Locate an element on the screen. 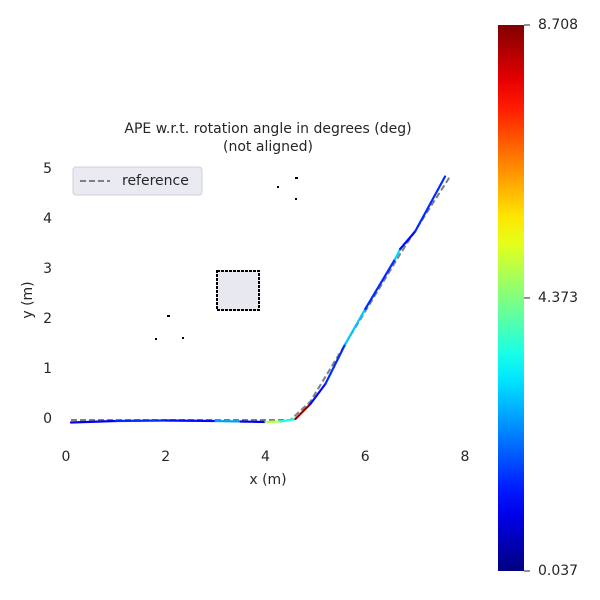 This screenshot has width=600, height=600. y-axis-label: y (m) is located at coordinates (28, 299).